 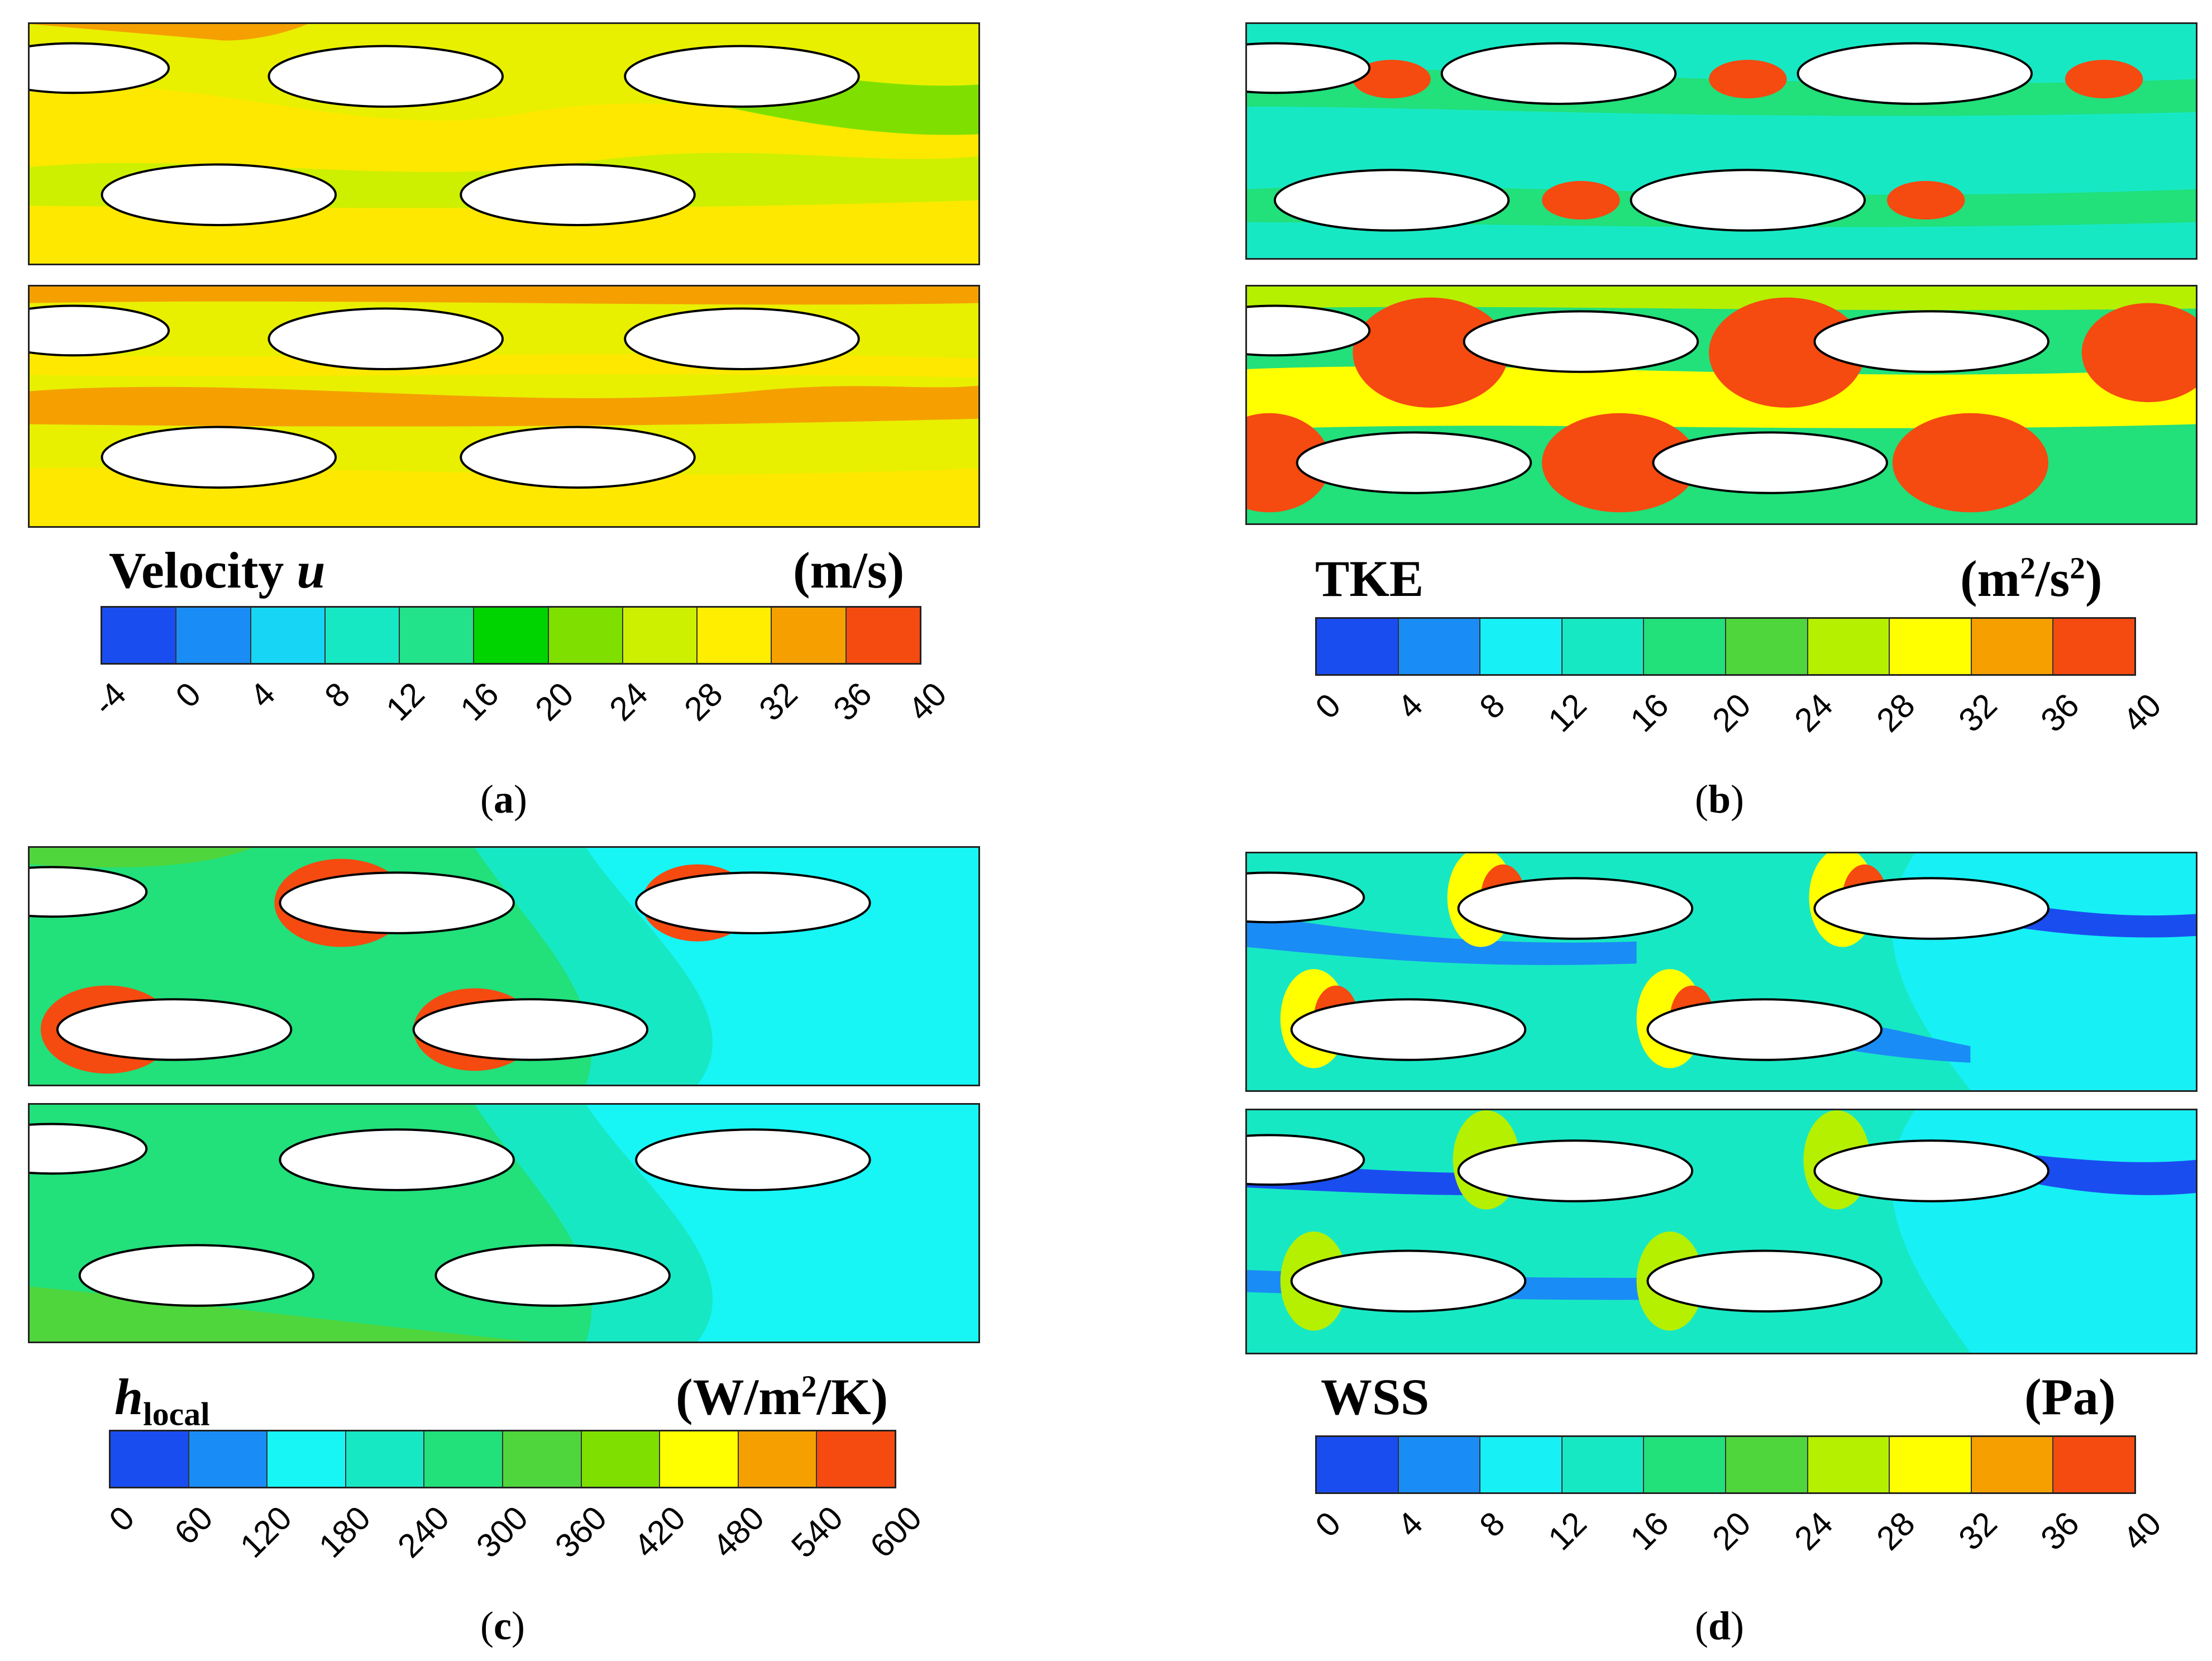 I want to click on tke-contour-bottom, so click(x=1721, y=405).